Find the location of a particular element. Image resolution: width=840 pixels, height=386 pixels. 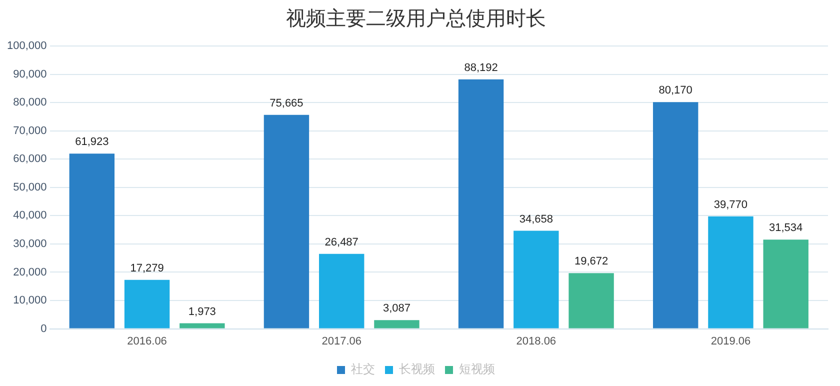

y-tick-label: 30,000 is located at coordinates (30, 244).